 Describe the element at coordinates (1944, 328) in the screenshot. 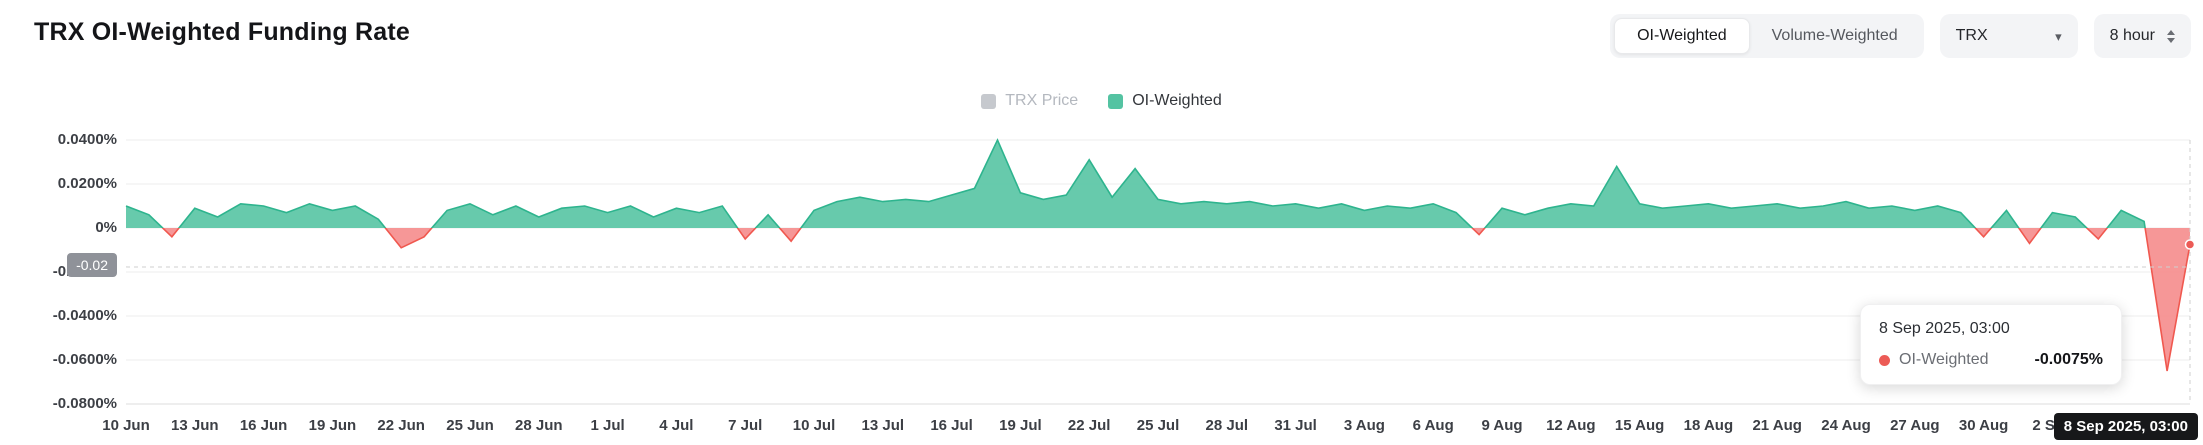

I see `tooltip-date: 8 Sep 2025, 03:00` at that location.